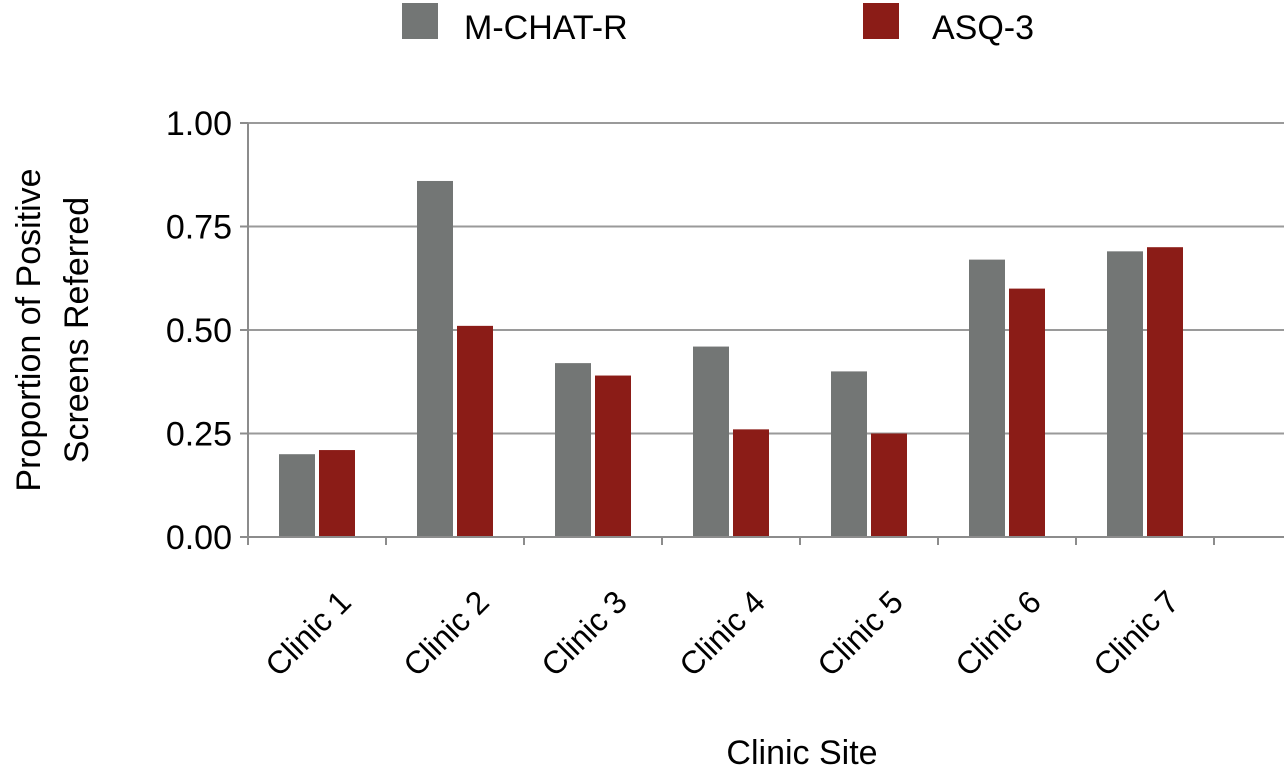  I want to click on x-axis-label: Clinic Site, so click(801, 753).